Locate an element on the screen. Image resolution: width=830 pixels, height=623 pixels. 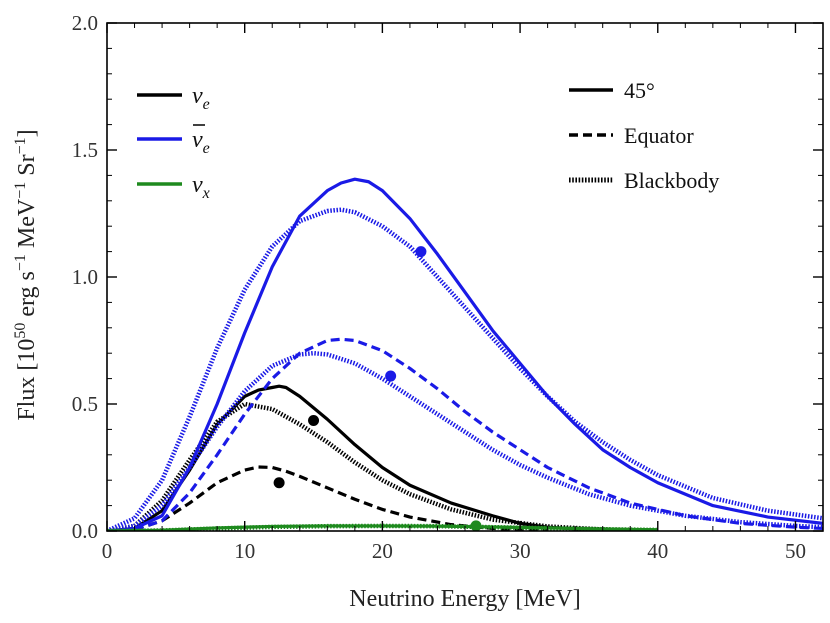
y-tick-label: 0.0 is located at coordinates (85, 531).